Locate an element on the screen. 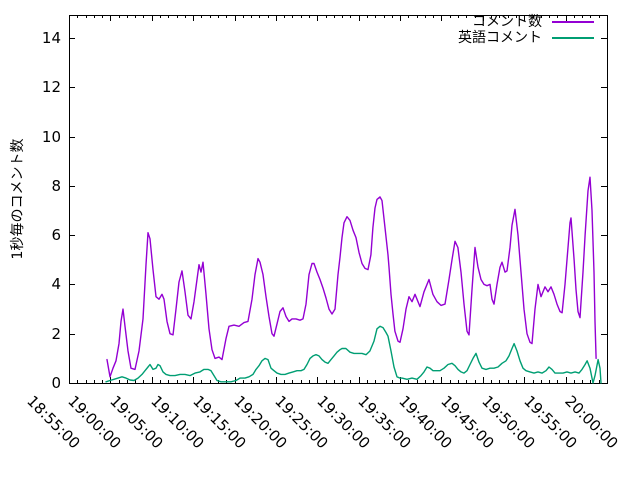  y-tick-label: 6 is located at coordinates (56, 235).